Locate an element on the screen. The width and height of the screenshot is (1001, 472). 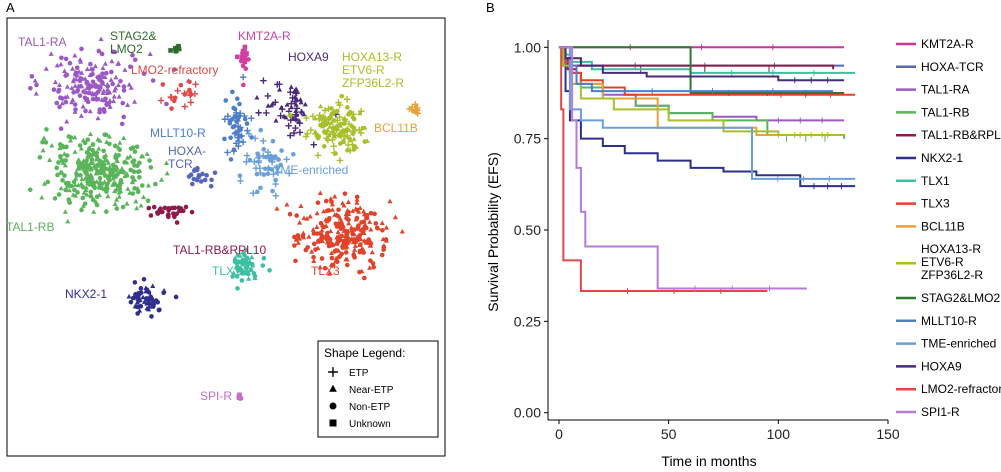
cluster-label: TLX1 is located at coordinates (226, 271).